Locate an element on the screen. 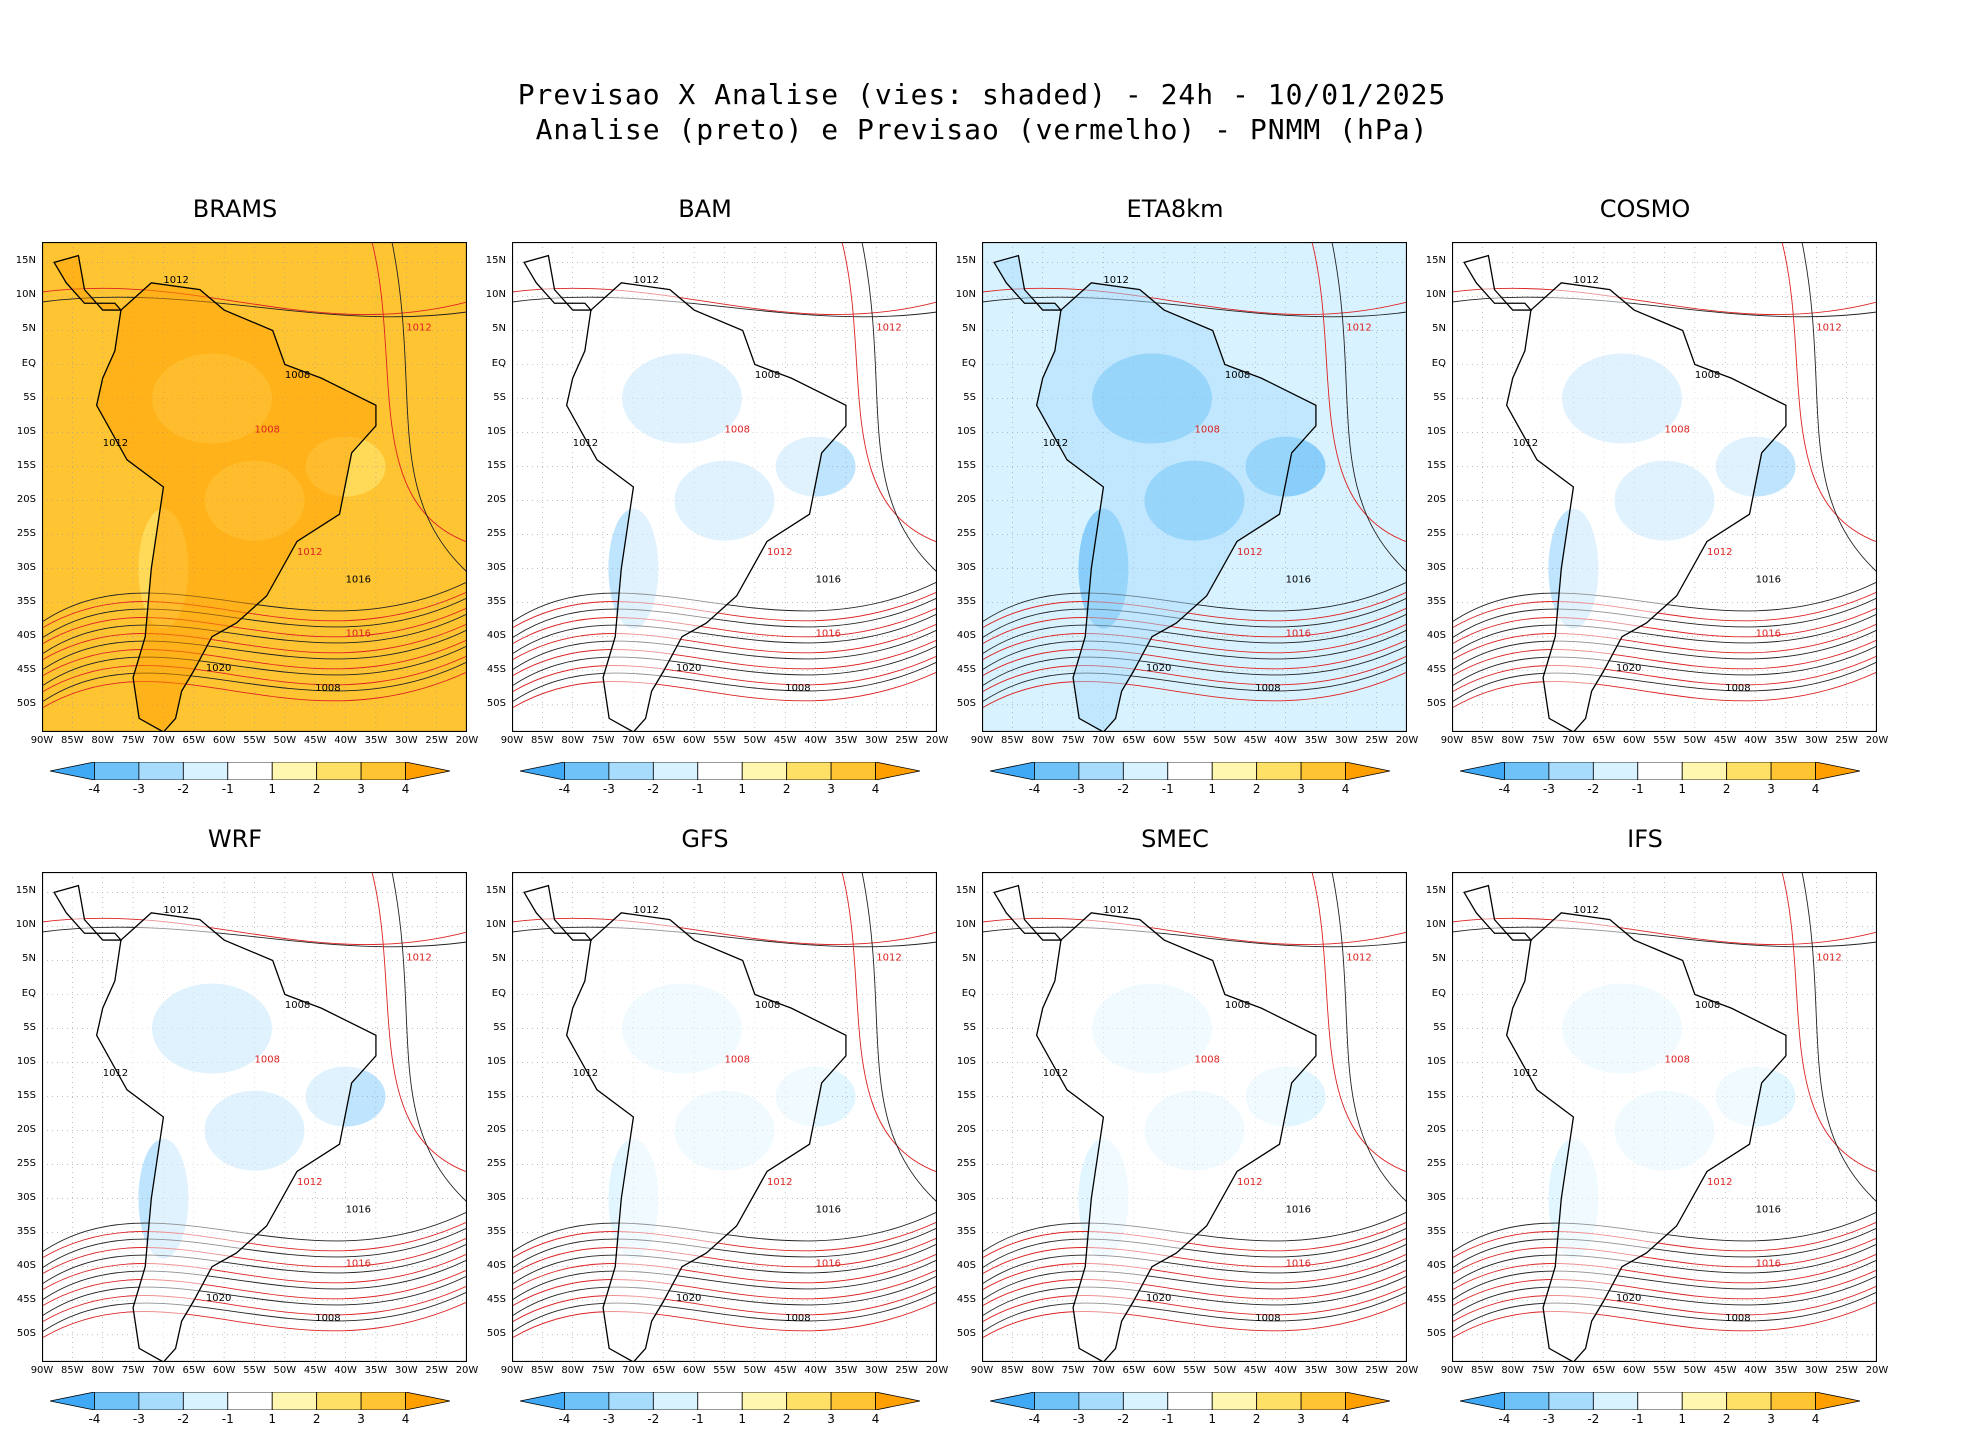  colorbar is located at coordinates (250, 1401).